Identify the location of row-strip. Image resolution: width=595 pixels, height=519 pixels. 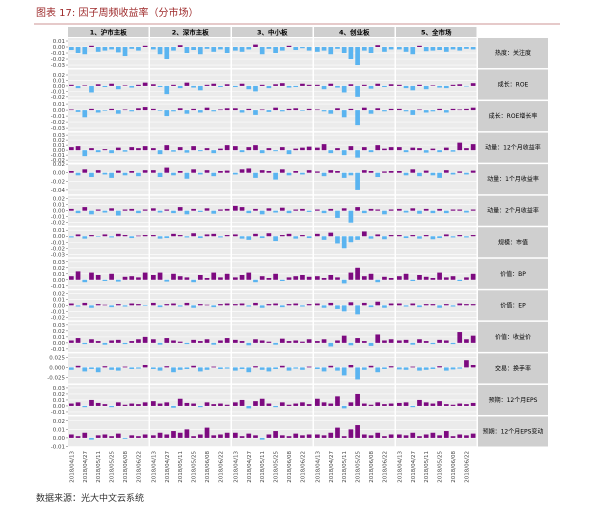
(513, 179).